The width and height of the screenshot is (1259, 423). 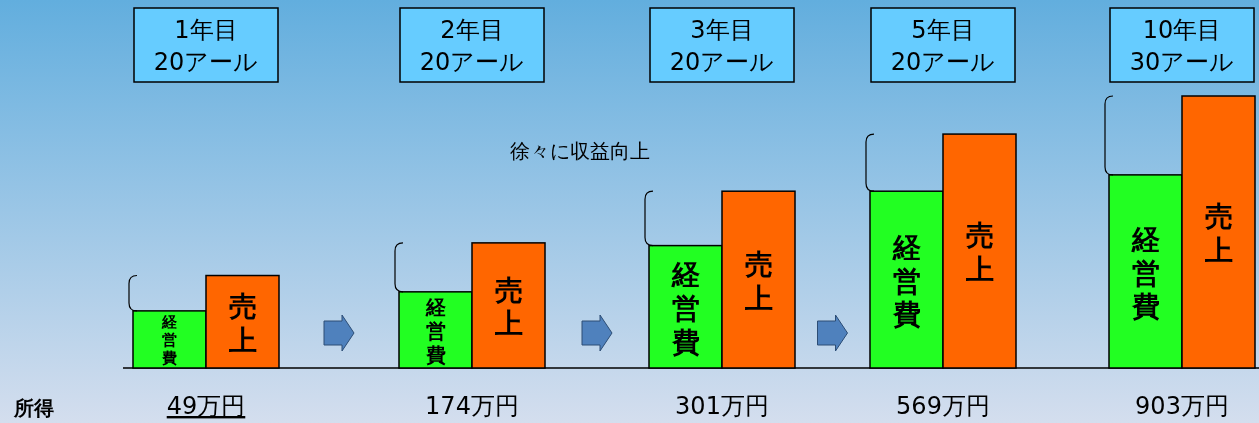 I want to click on x-tick-label: 3年目 20アール, so click(x=722, y=46).